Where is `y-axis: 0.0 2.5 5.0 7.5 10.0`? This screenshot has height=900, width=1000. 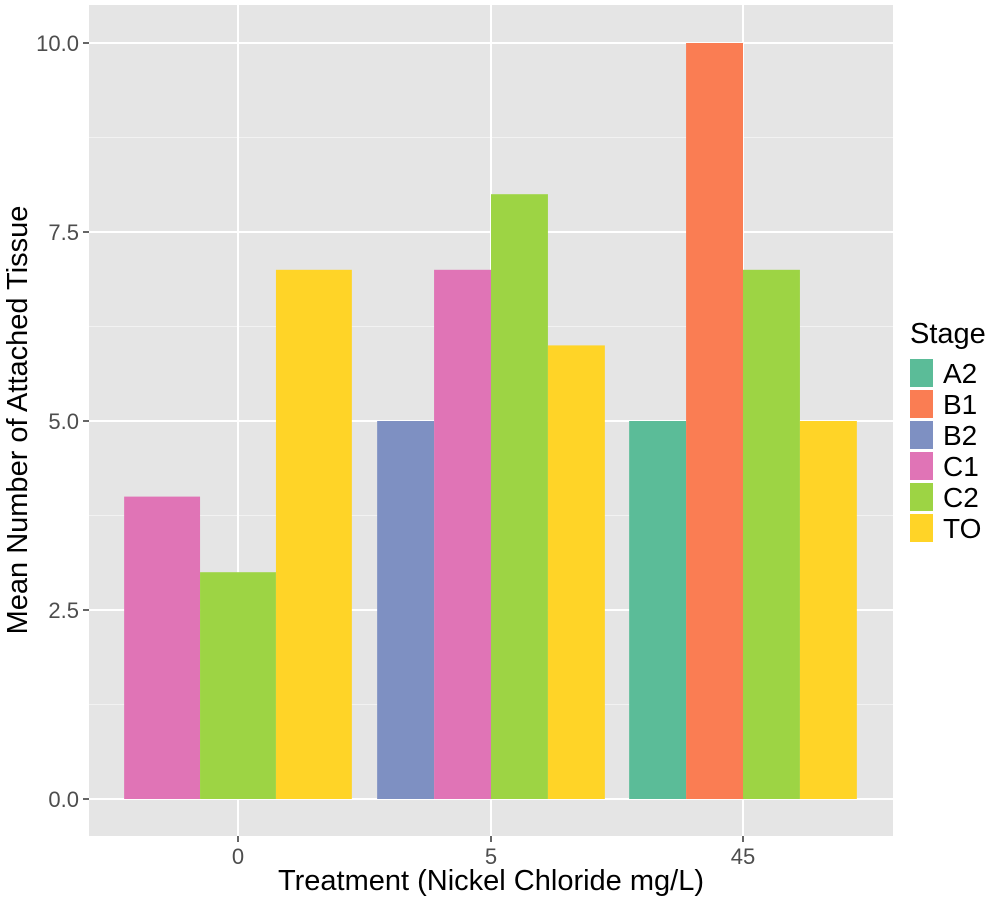 y-axis: 0.0 2.5 5.0 7.5 10.0 is located at coordinates (62, 421).